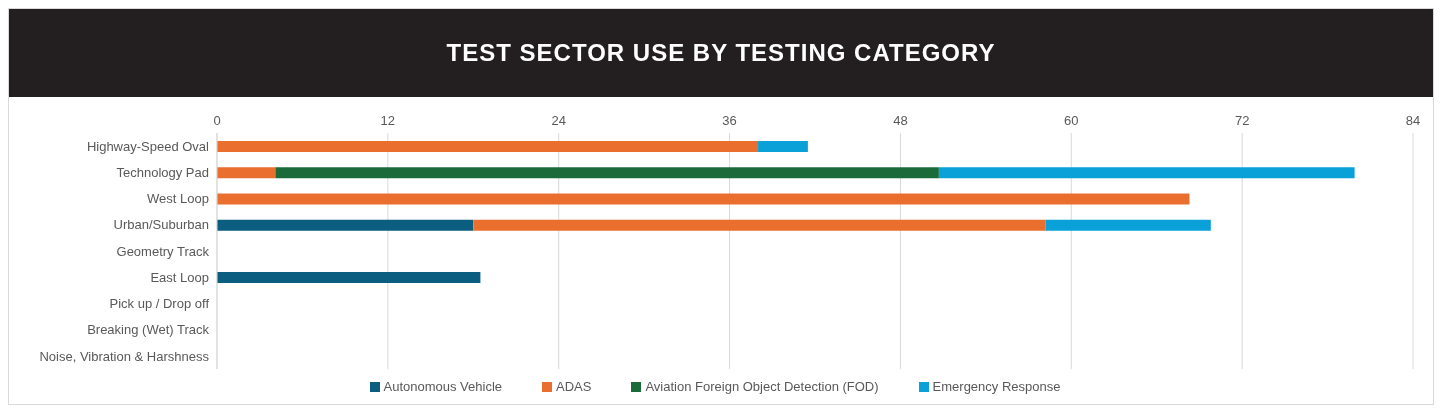 This screenshot has height=413, width=1442. What do you see at coordinates (1413, 120) in the screenshot?
I see `x-tick-label: 84` at bounding box center [1413, 120].